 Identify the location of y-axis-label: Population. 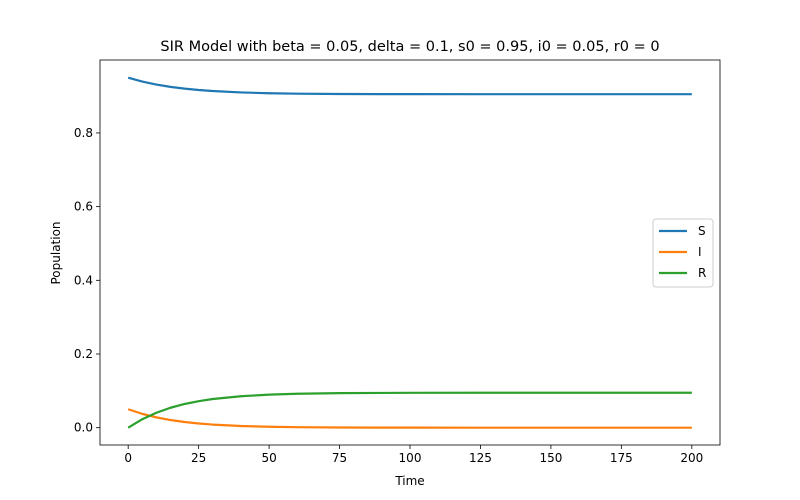
(56, 252).